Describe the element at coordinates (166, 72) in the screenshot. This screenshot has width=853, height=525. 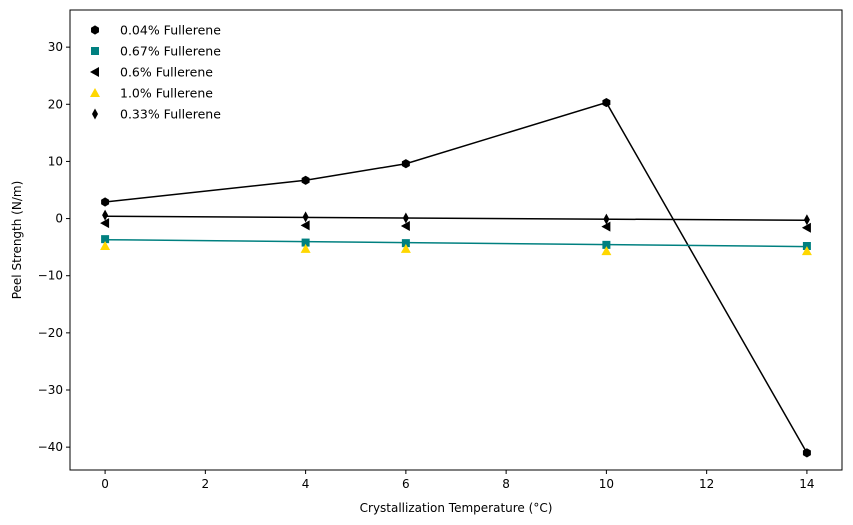
I see `legend-label: 0.6% Fullerene` at that location.